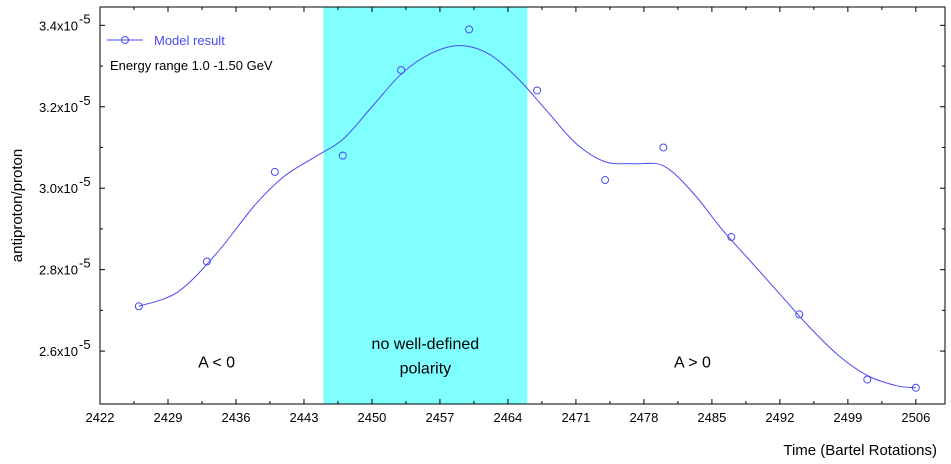 The width and height of the screenshot is (951, 464). I want to click on legend-marker-swatch, so click(125, 40).